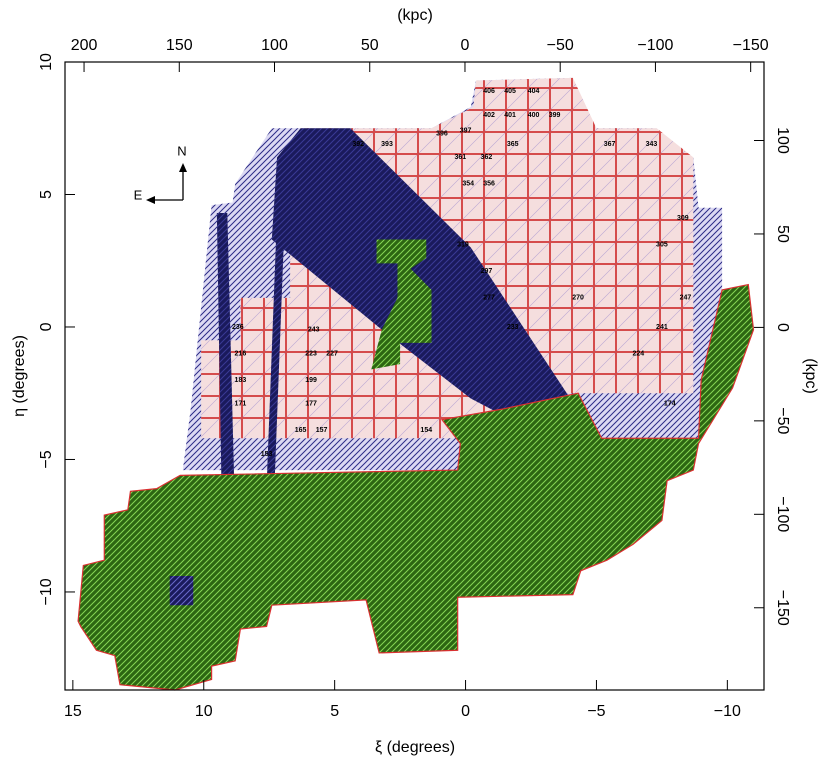 Image resolution: width=830 pixels, height=774 pixels. What do you see at coordinates (238, 327) in the screenshot?
I see `field-label: 236` at bounding box center [238, 327].